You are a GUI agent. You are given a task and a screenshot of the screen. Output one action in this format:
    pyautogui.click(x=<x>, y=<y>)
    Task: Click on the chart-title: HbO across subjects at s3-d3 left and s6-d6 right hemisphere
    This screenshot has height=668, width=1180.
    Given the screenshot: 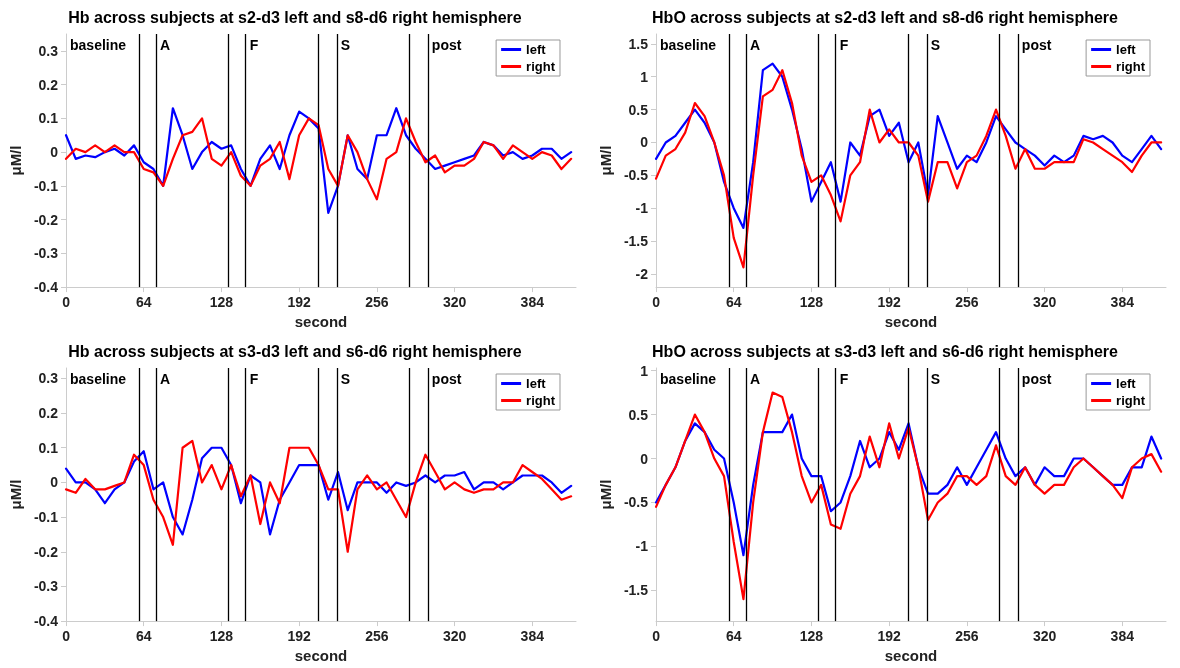 What is the action you would take?
    pyautogui.click(x=885, y=351)
    